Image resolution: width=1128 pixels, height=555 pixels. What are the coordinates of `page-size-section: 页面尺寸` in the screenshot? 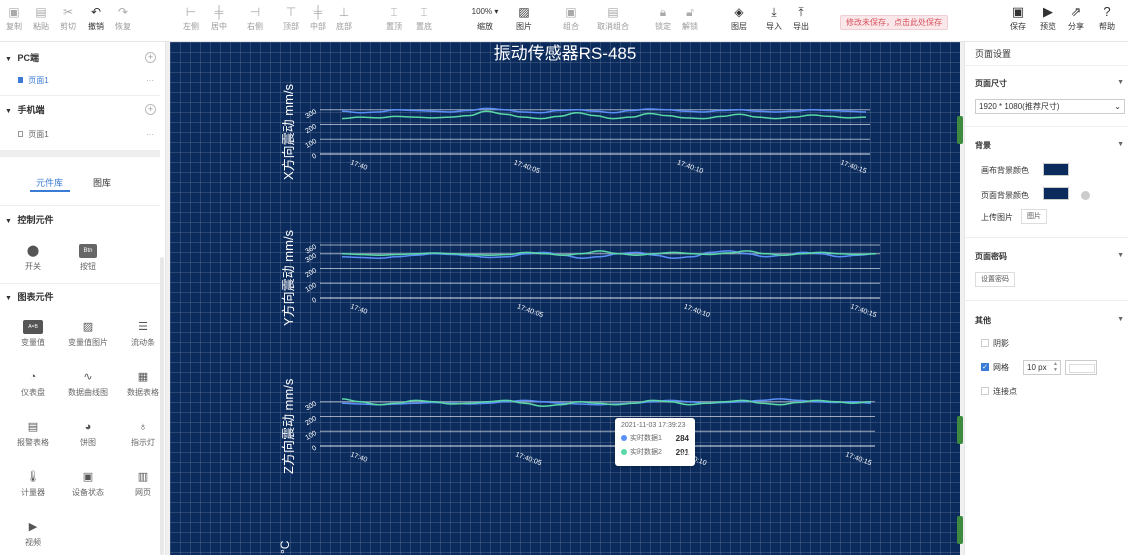 It's located at (991, 83).